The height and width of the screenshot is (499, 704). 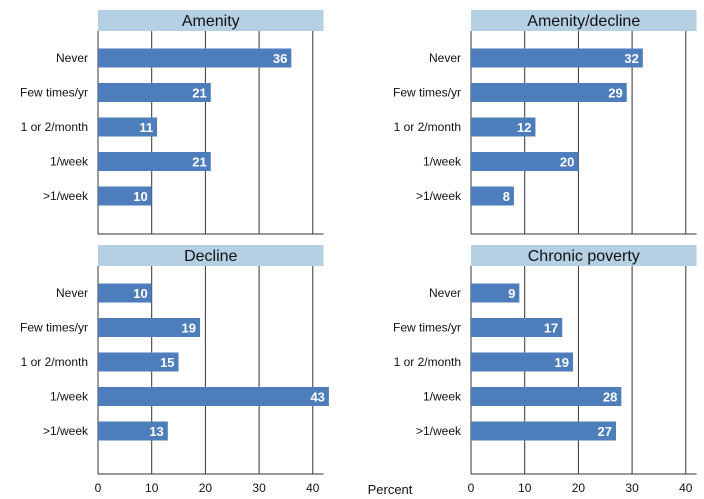 What do you see at coordinates (524, 127) in the screenshot?
I see `data-label: 12` at bounding box center [524, 127].